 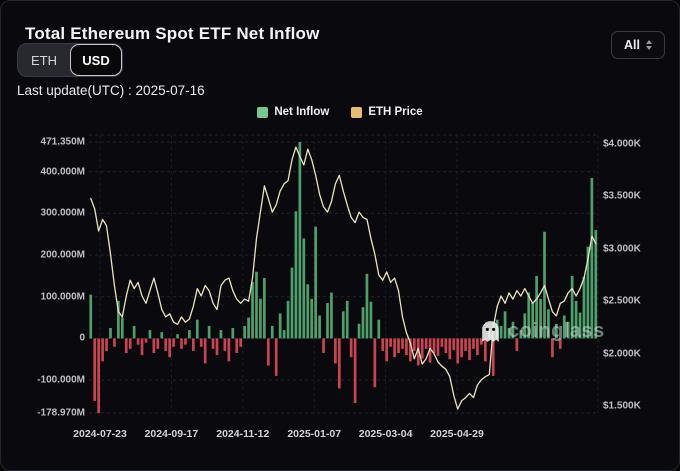 What do you see at coordinates (638, 45) in the screenshot?
I see `time-range-select: All` at bounding box center [638, 45].